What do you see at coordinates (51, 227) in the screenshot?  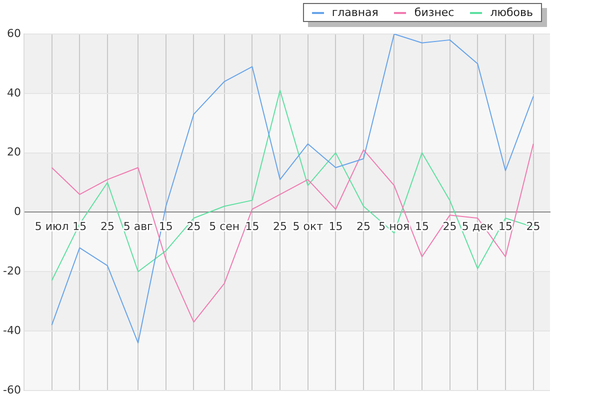 I see `x-tick-label: 5 июл` at bounding box center [51, 227].